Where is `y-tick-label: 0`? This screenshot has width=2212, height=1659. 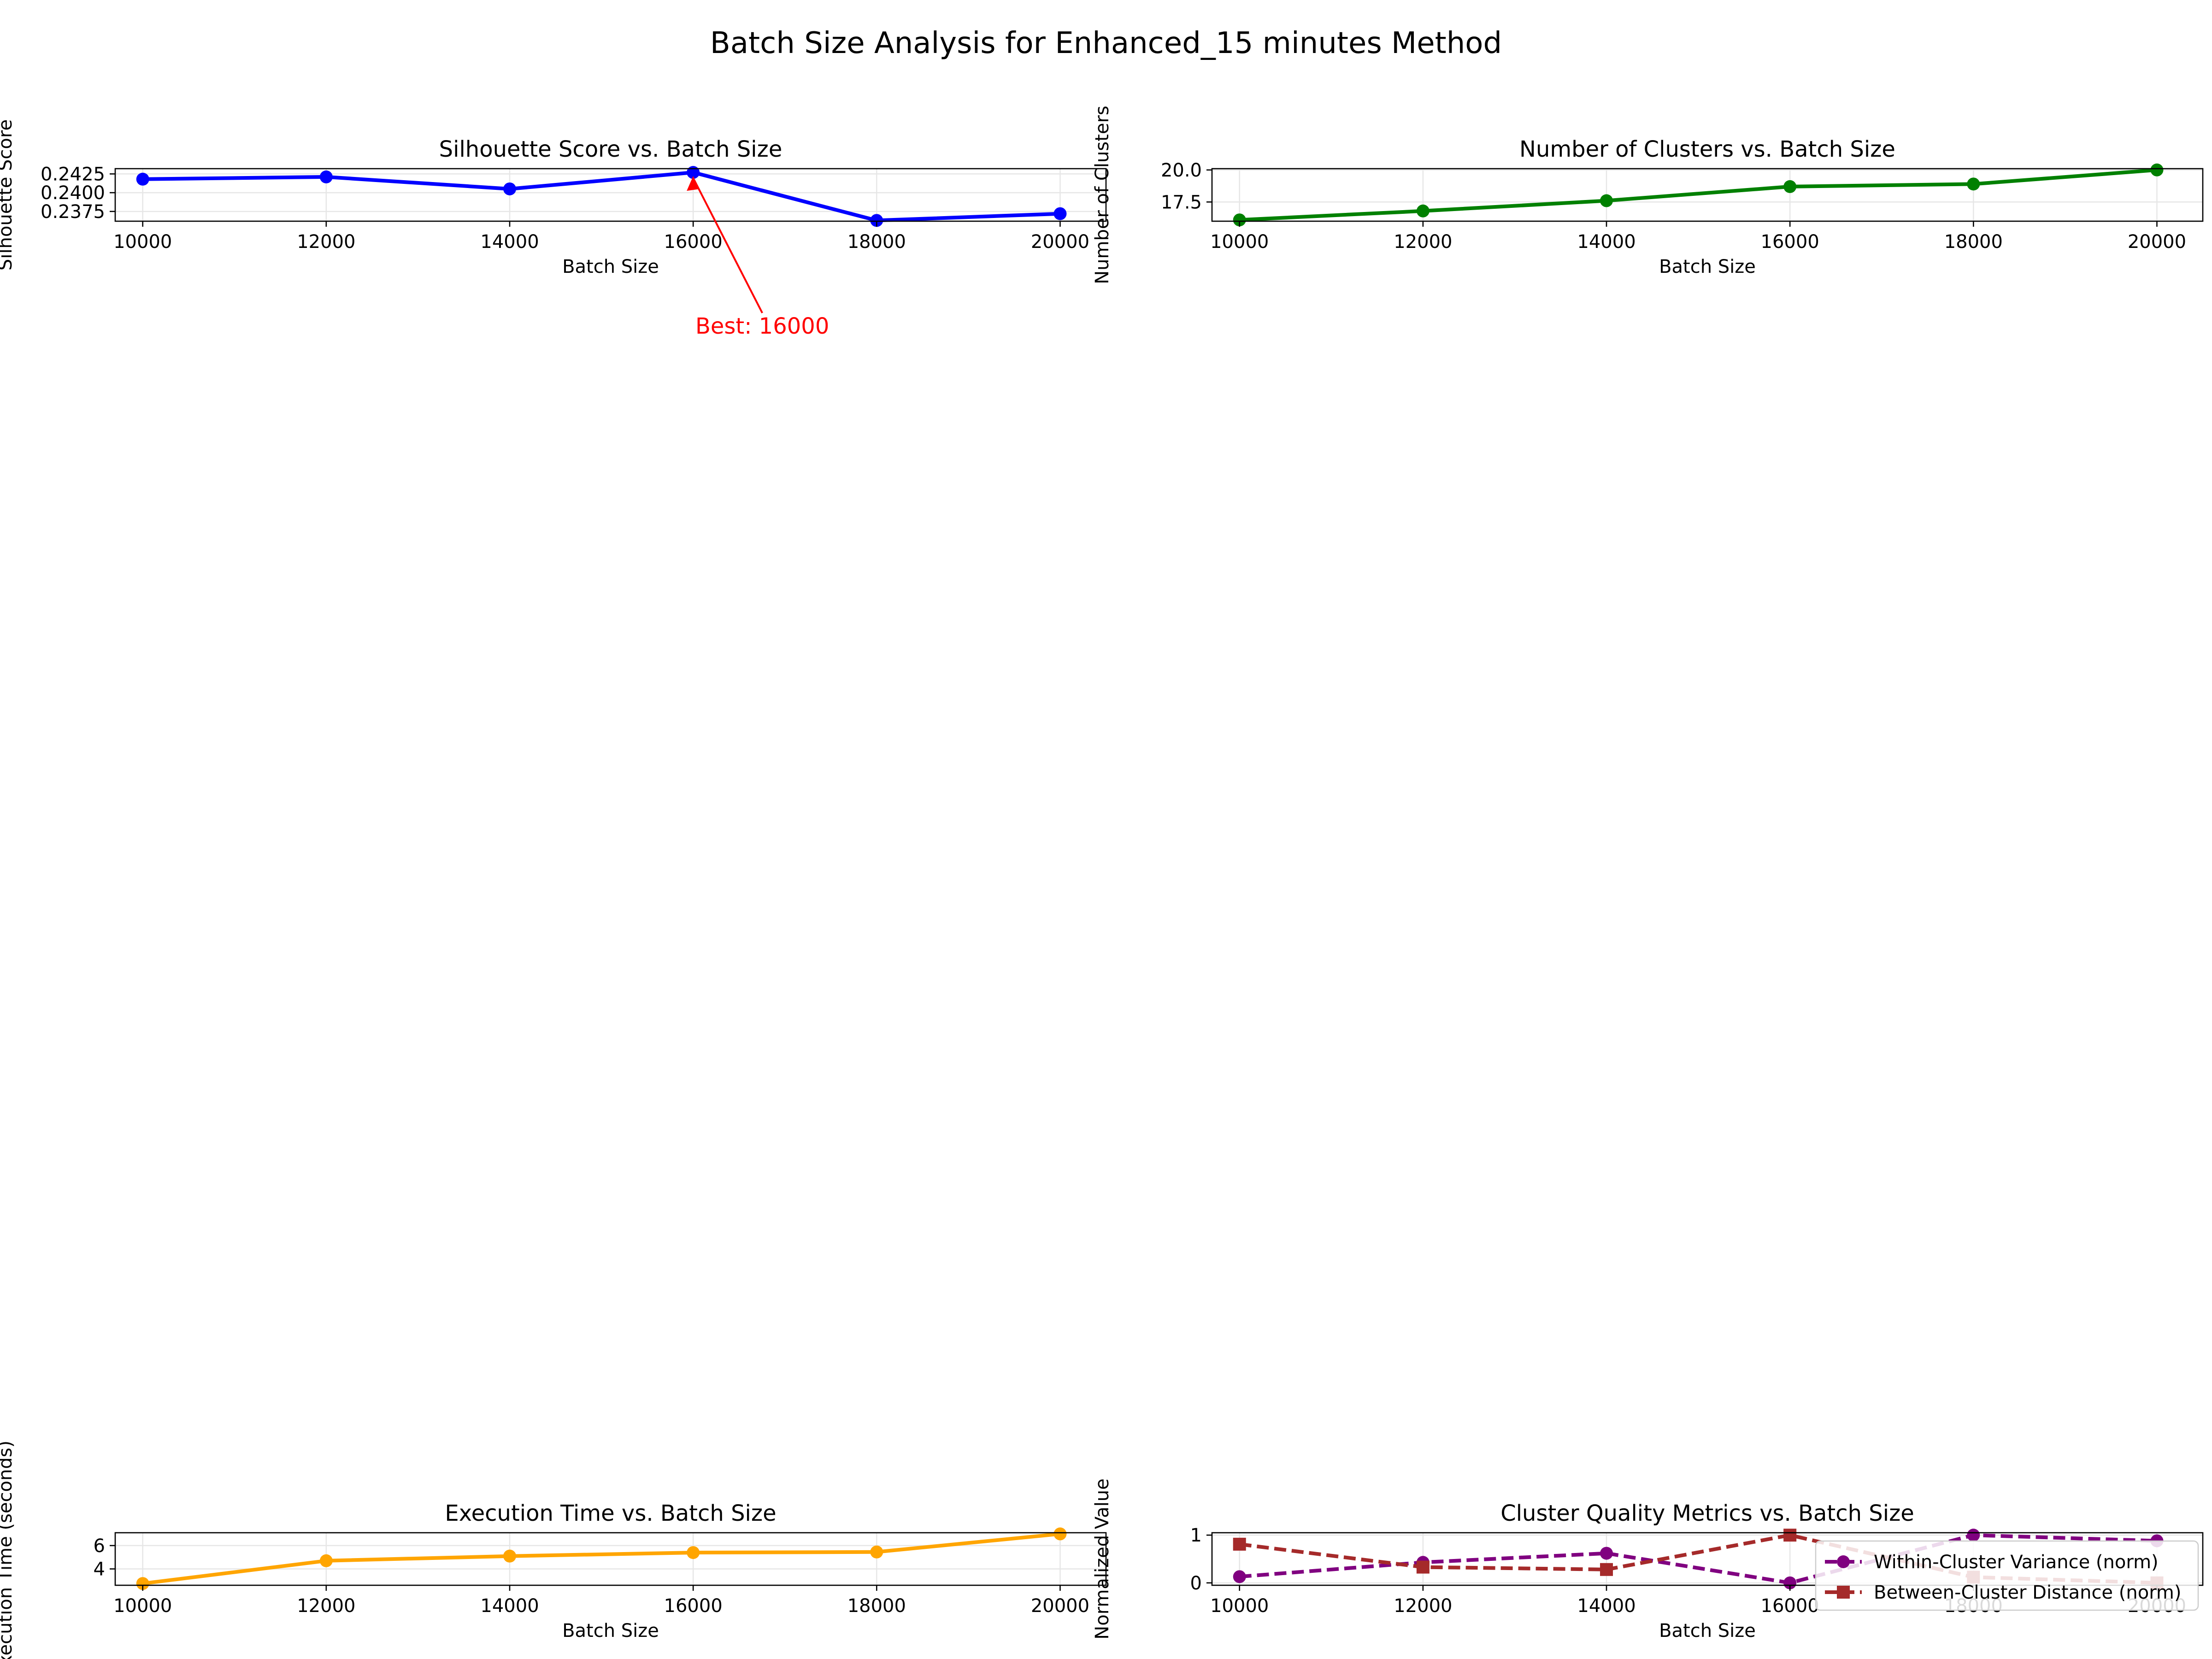 y-tick-label: 0 is located at coordinates (1196, 1583).